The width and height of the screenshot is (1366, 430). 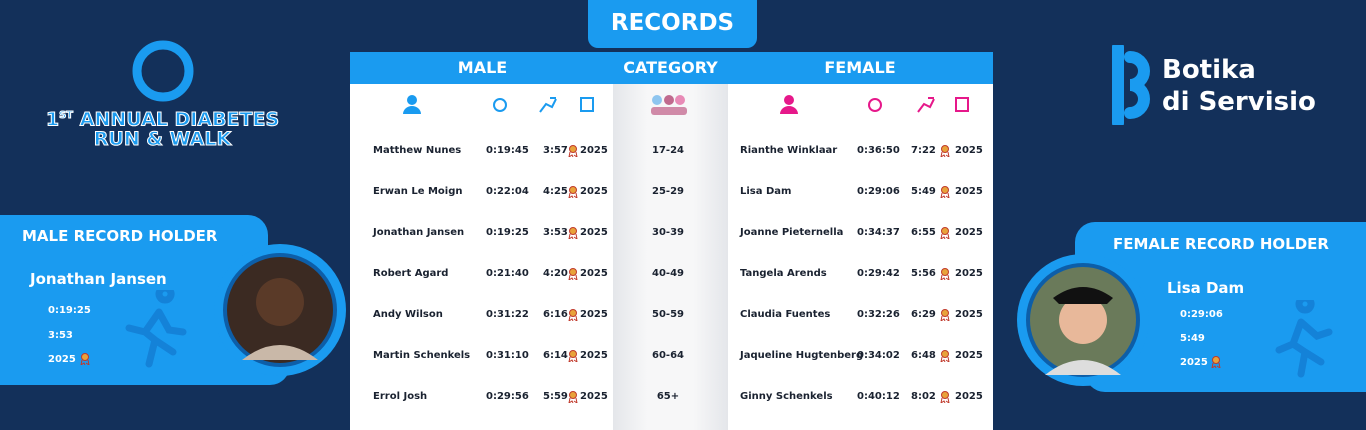 What do you see at coordinates (878, 191) in the screenshot?
I see `female-time: 0:29:06` at bounding box center [878, 191].